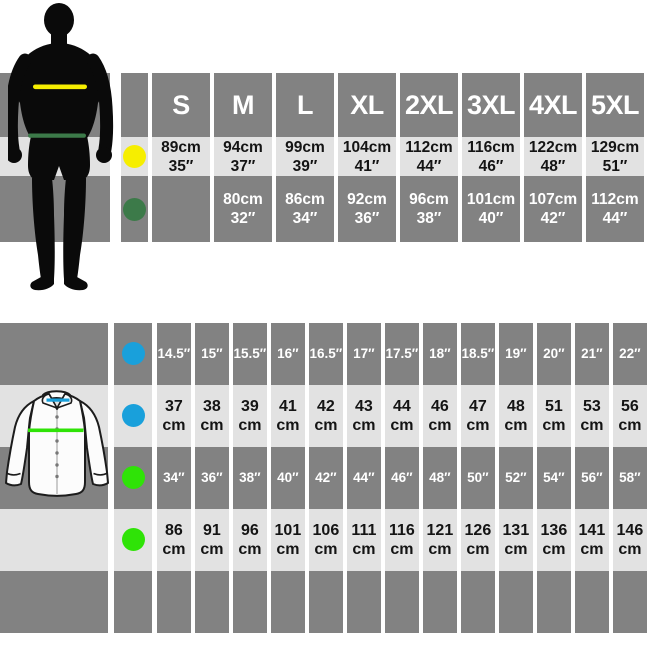 This screenshot has width=650, height=650. Describe the element at coordinates (478, 353) in the screenshot. I see `measurement-cell: 18.5″` at that location.